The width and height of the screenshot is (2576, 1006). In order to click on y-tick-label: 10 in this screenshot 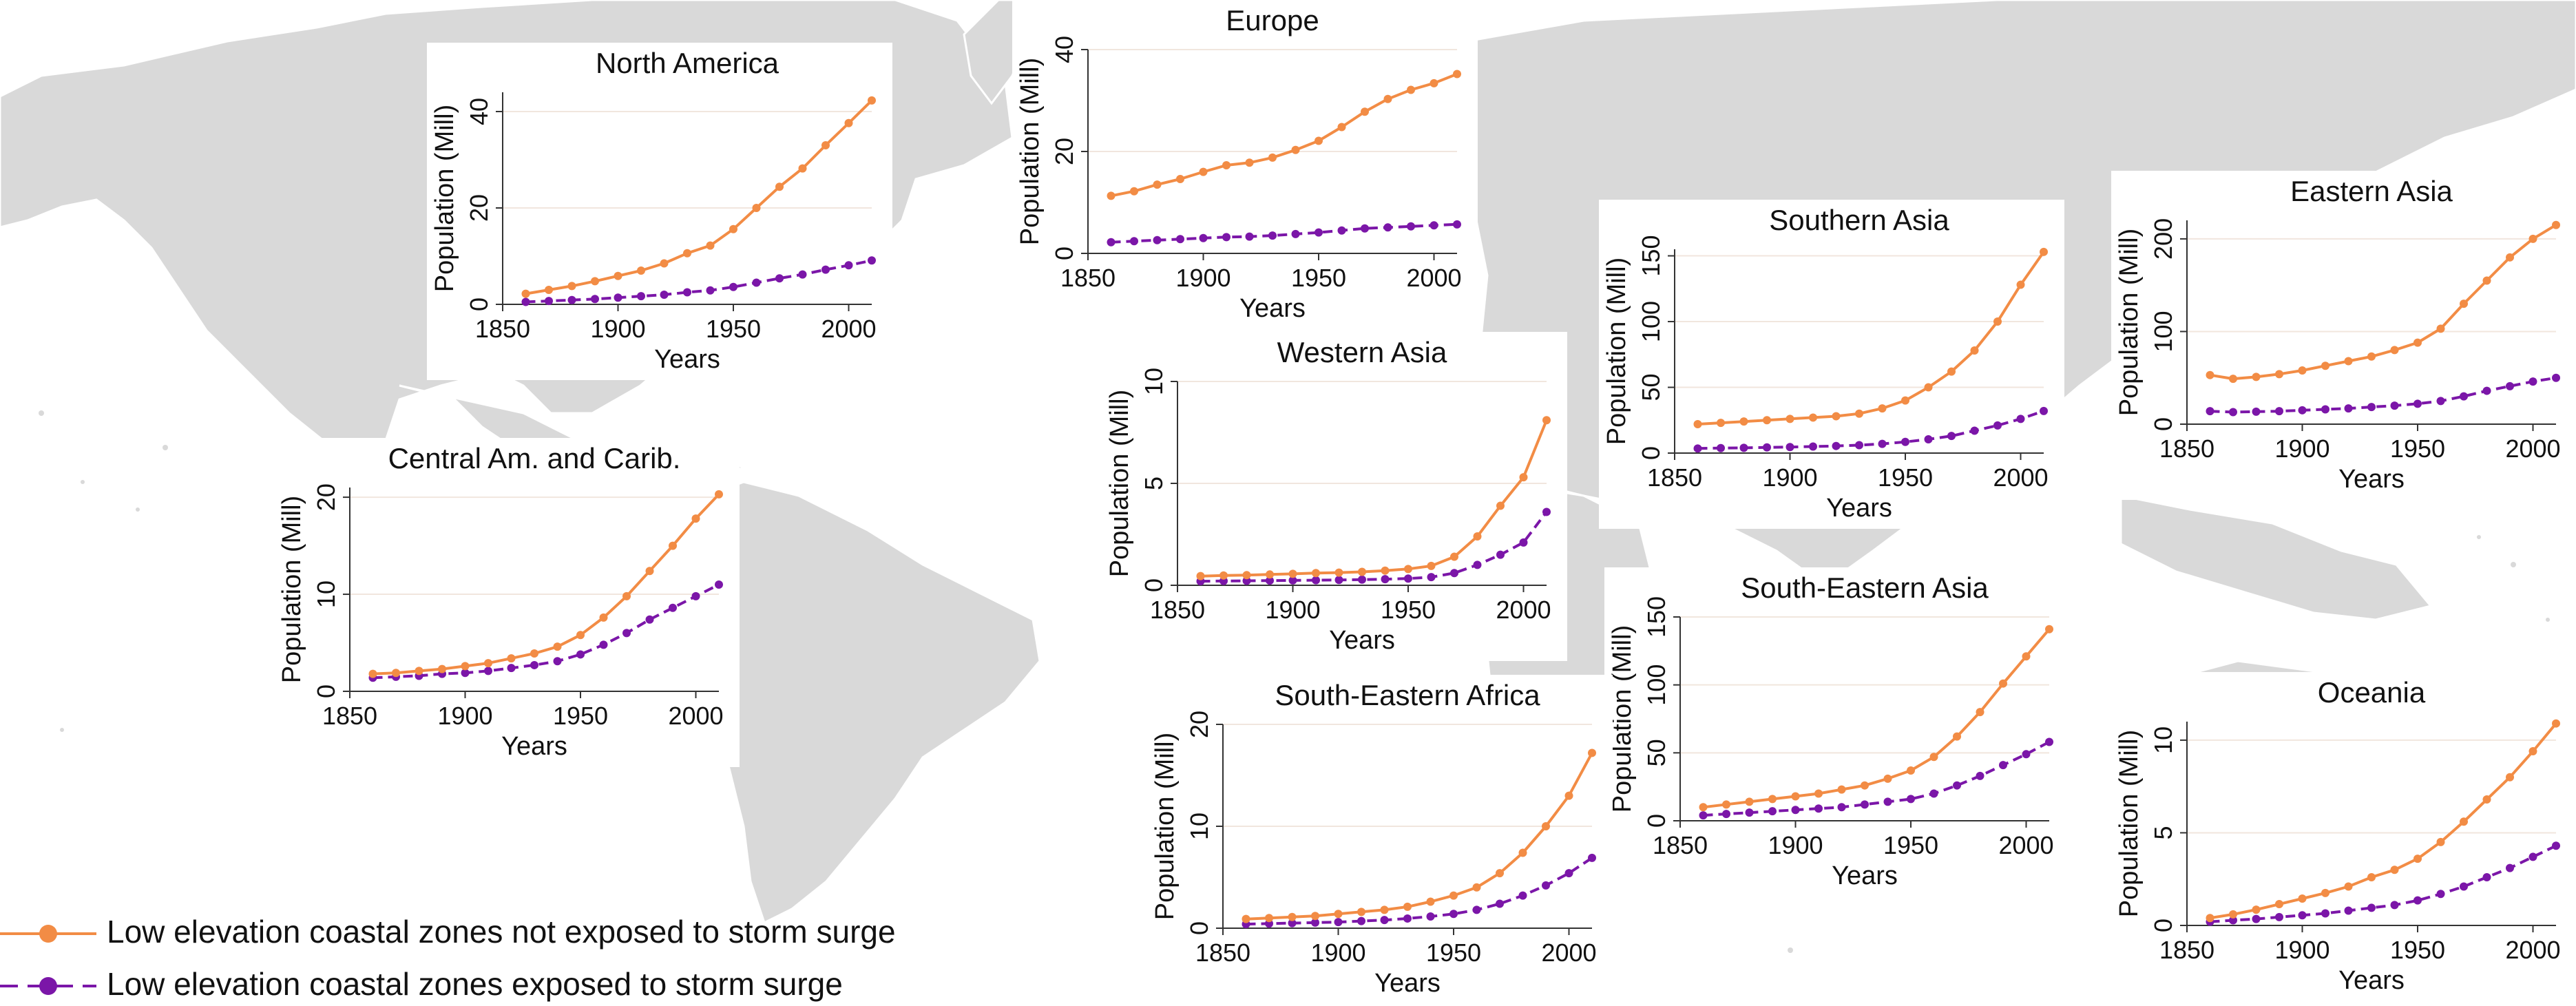, I will do `click(2163, 740)`.